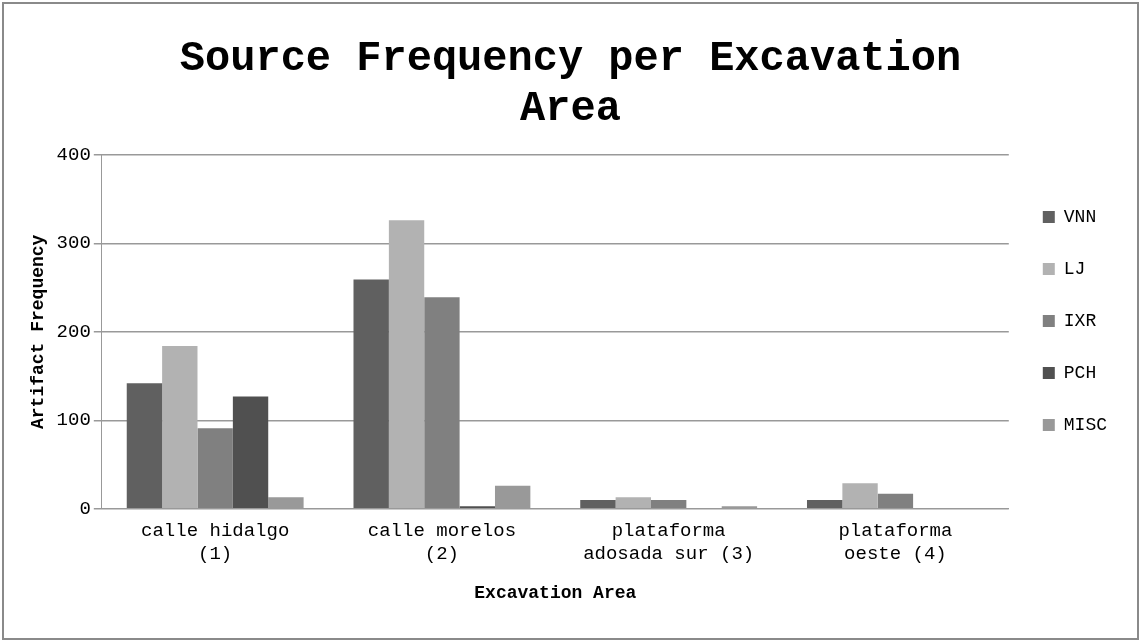 This screenshot has width=1139, height=640. I want to click on y-tick-label: 0, so click(85, 508).